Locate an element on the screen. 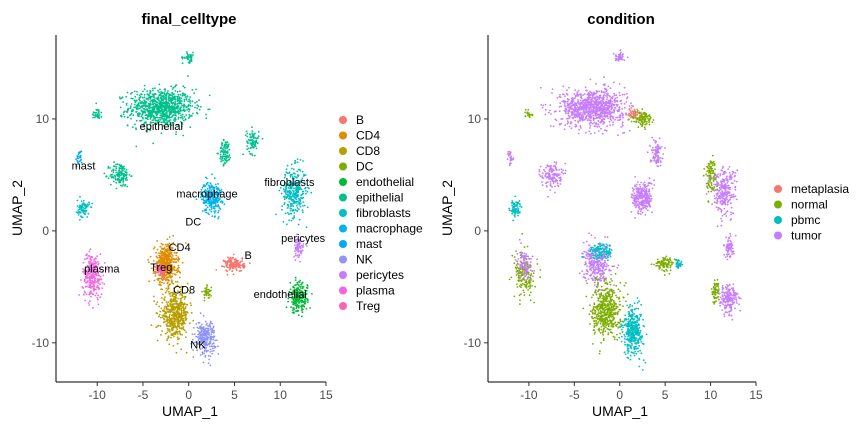 Image resolution: width=864 pixels, height=432 pixels. x-tick-label: 0 is located at coordinates (188, 395).